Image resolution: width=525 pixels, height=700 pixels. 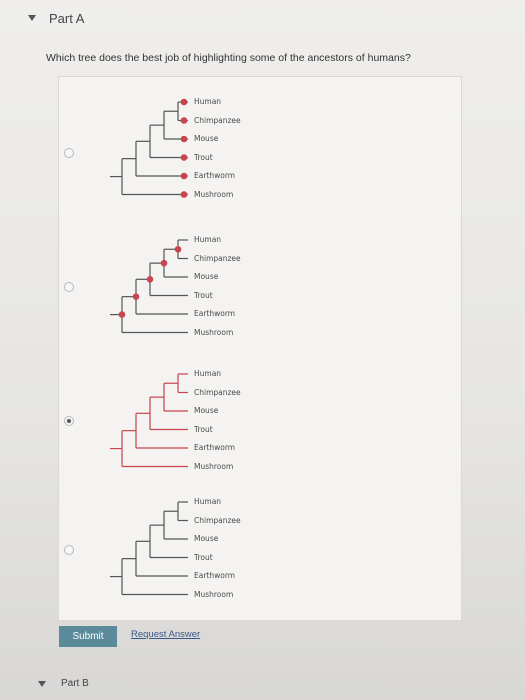 What do you see at coordinates (75, 683) in the screenshot?
I see `part-b-title: Part B` at bounding box center [75, 683].